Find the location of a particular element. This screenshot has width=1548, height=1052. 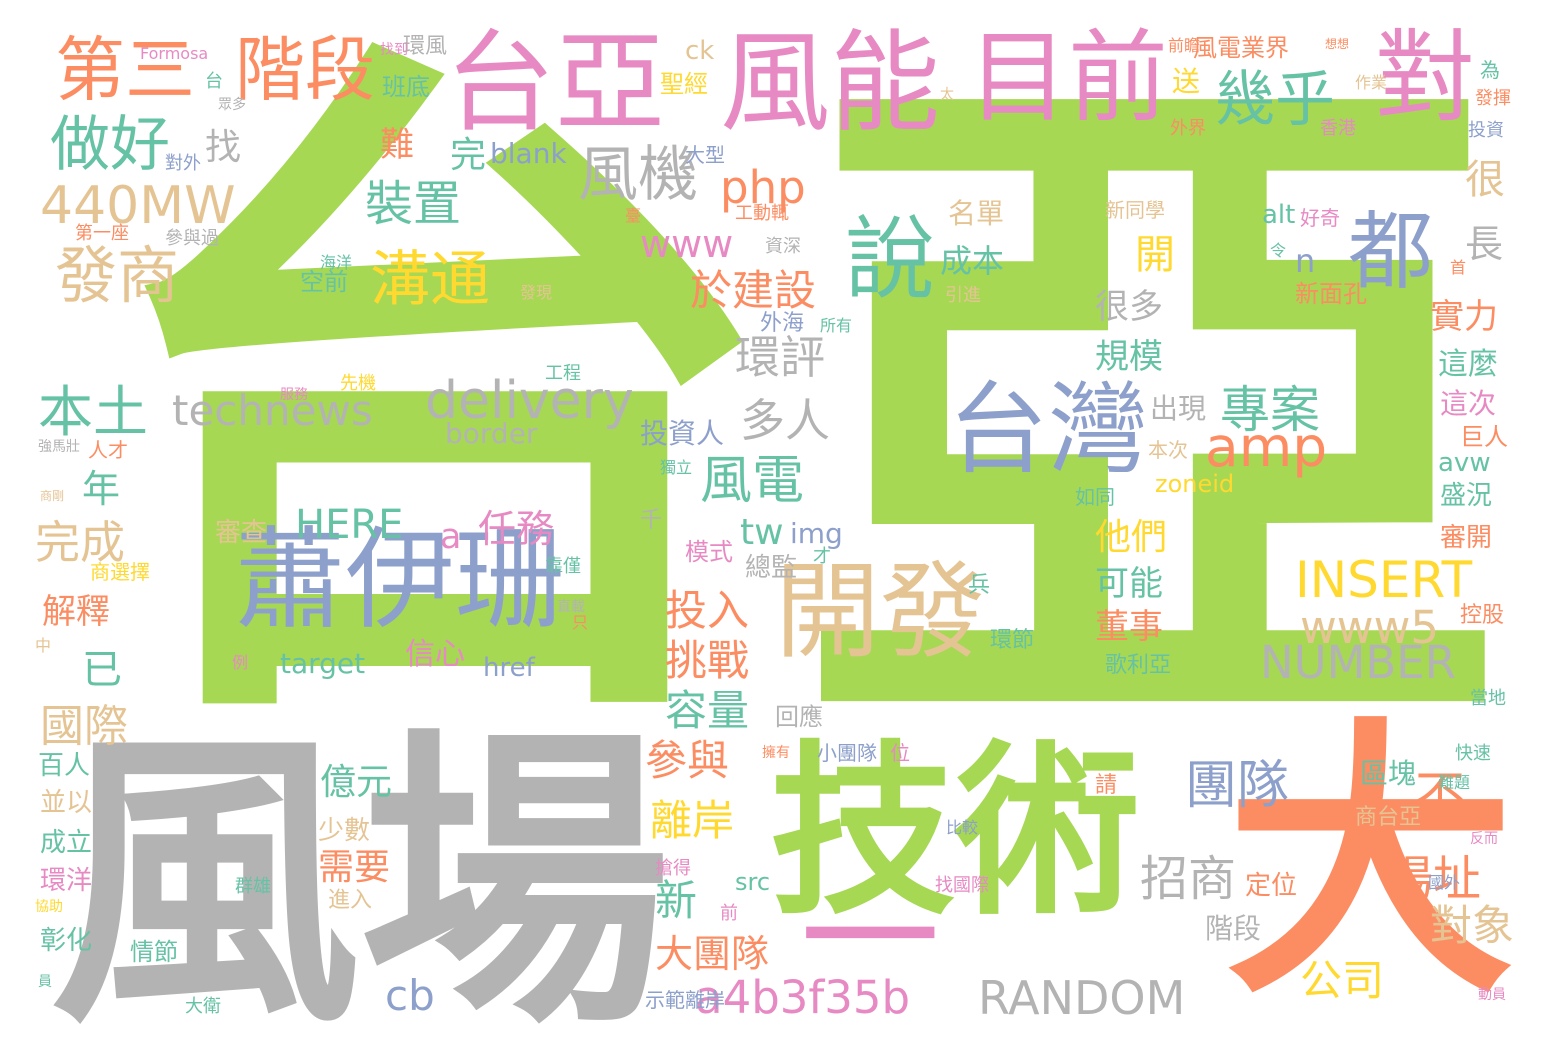

word-cloud-word: 大團隊 is located at coordinates (712, 954).